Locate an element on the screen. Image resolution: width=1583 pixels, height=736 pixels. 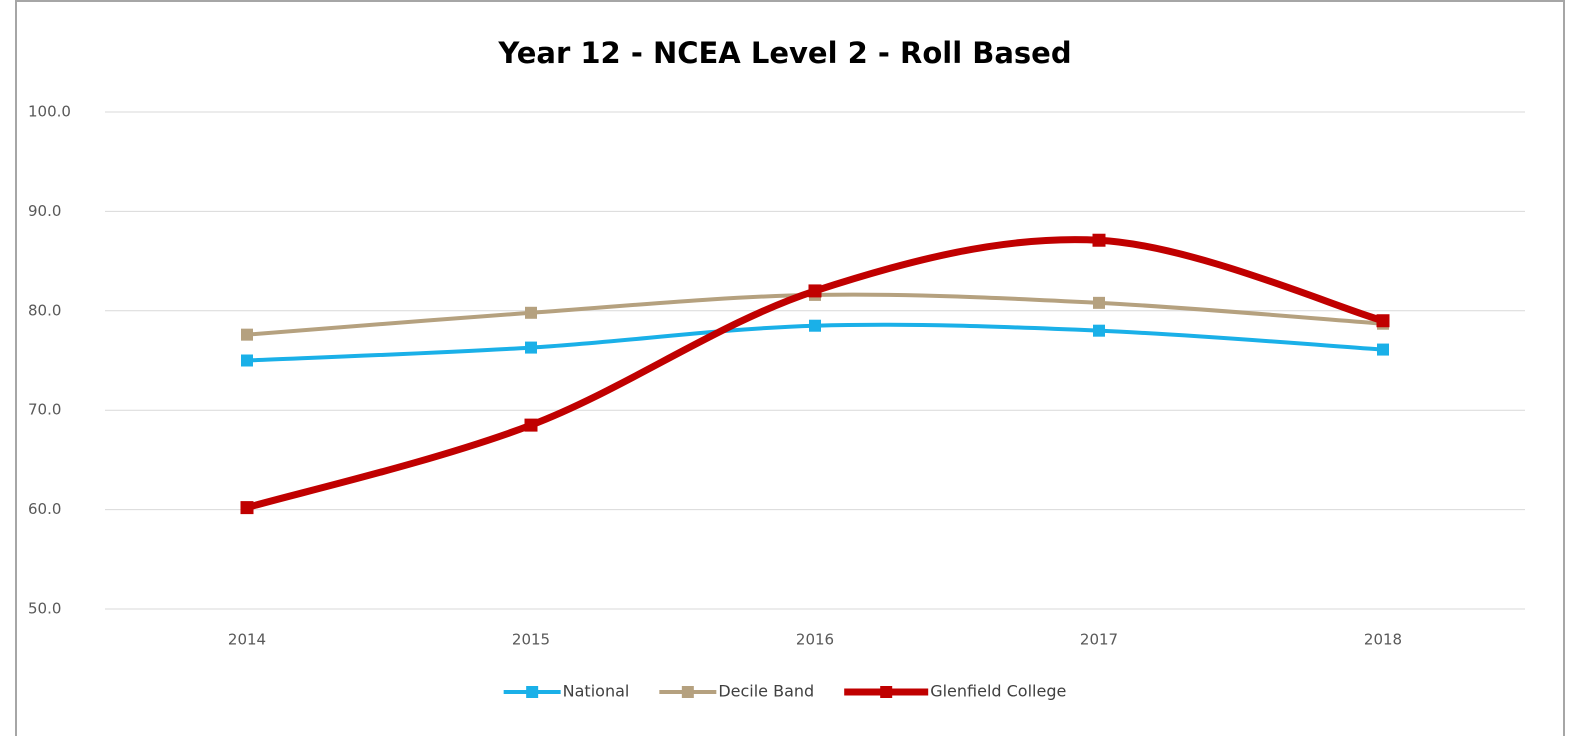
y-tick-label: 80.0 is located at coordinates (44, 310).